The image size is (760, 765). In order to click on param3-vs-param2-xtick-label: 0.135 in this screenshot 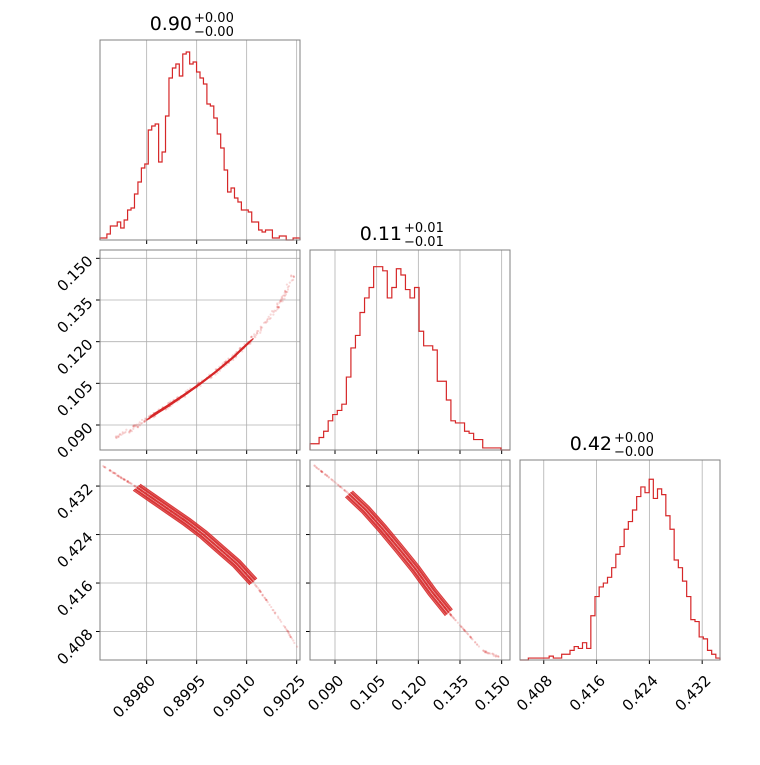, I will do `click(450, 693)`.